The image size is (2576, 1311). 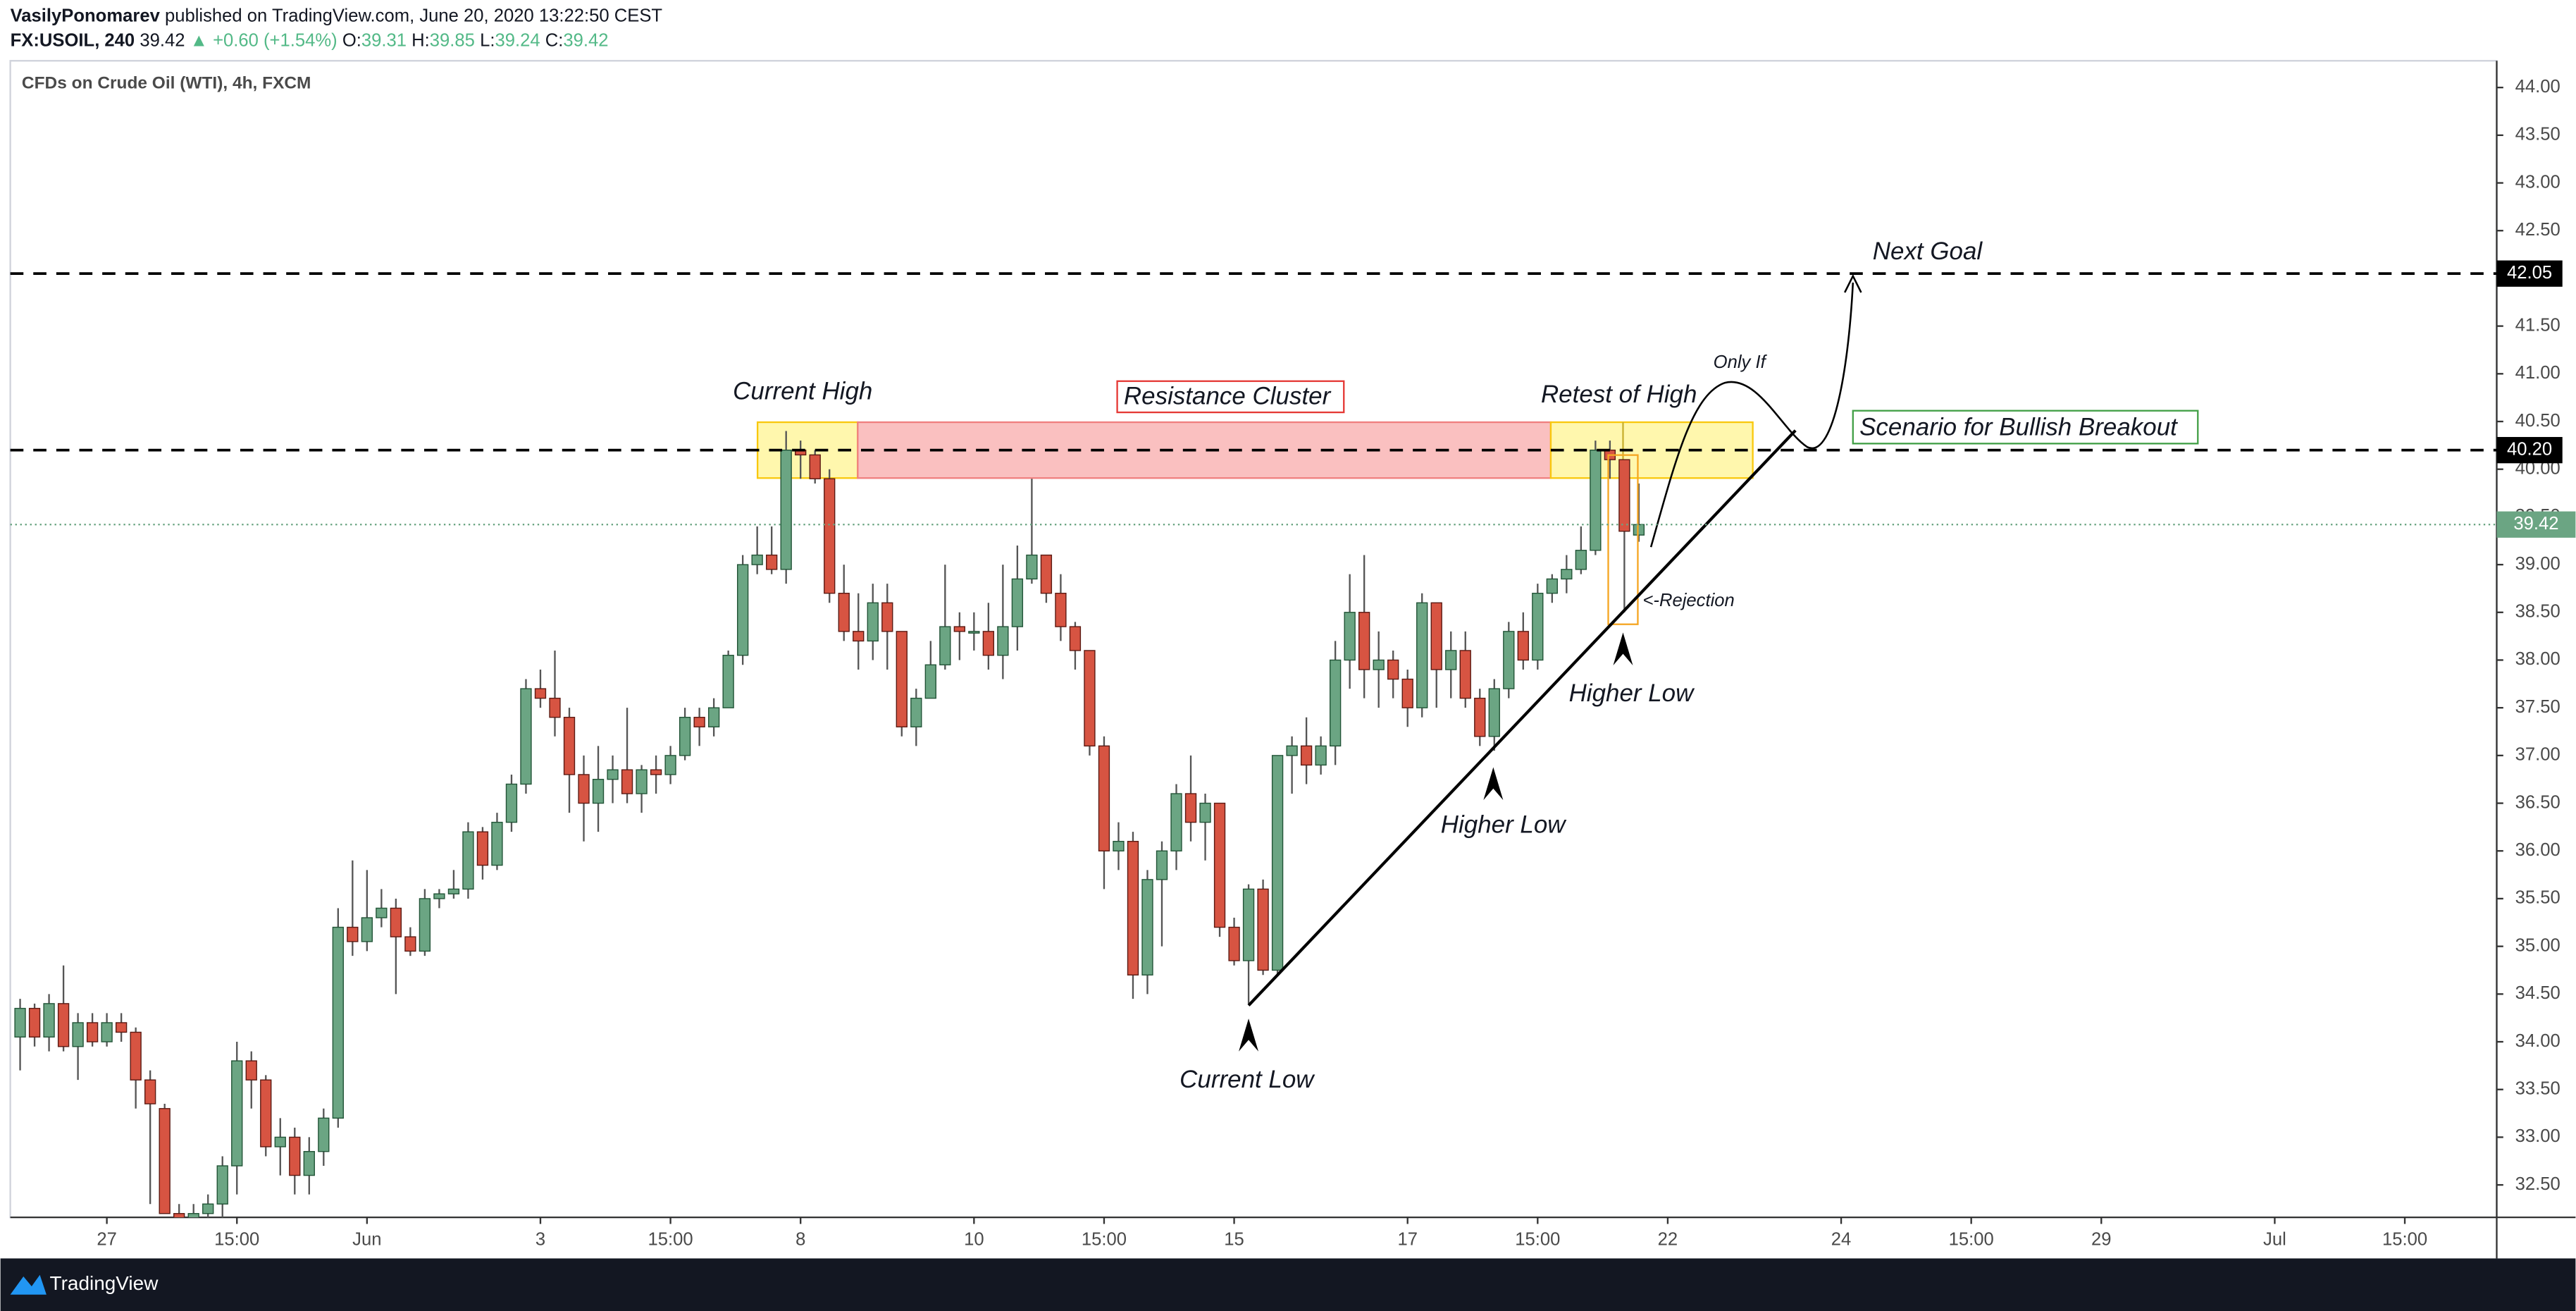 I want to click on pane-title: CFDs on Crude Oil (WTI), 4h, FXCM, so click(x=166, y=83).